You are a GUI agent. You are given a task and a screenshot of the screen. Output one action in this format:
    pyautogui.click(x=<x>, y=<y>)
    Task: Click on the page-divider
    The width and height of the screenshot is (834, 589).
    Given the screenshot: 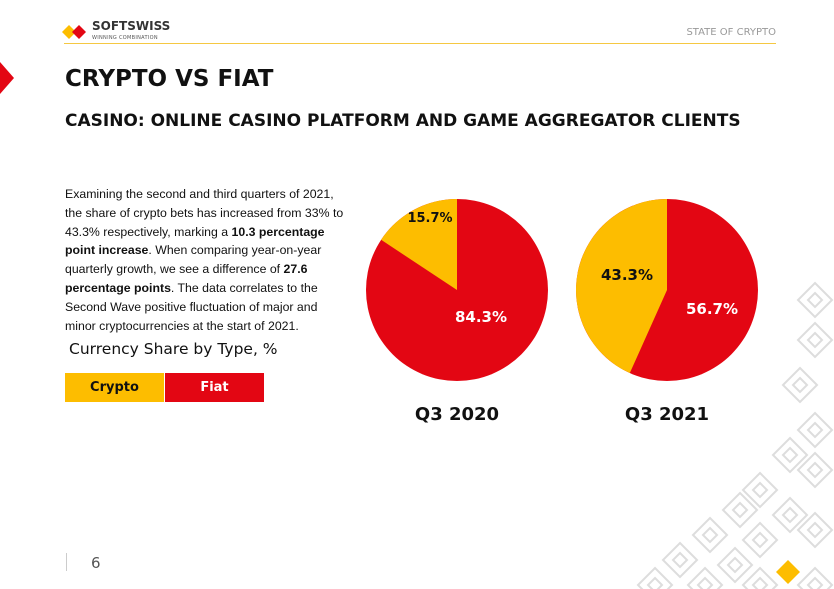 What is the action you would take?
    pyautogui.click(x=66, y=562)
    